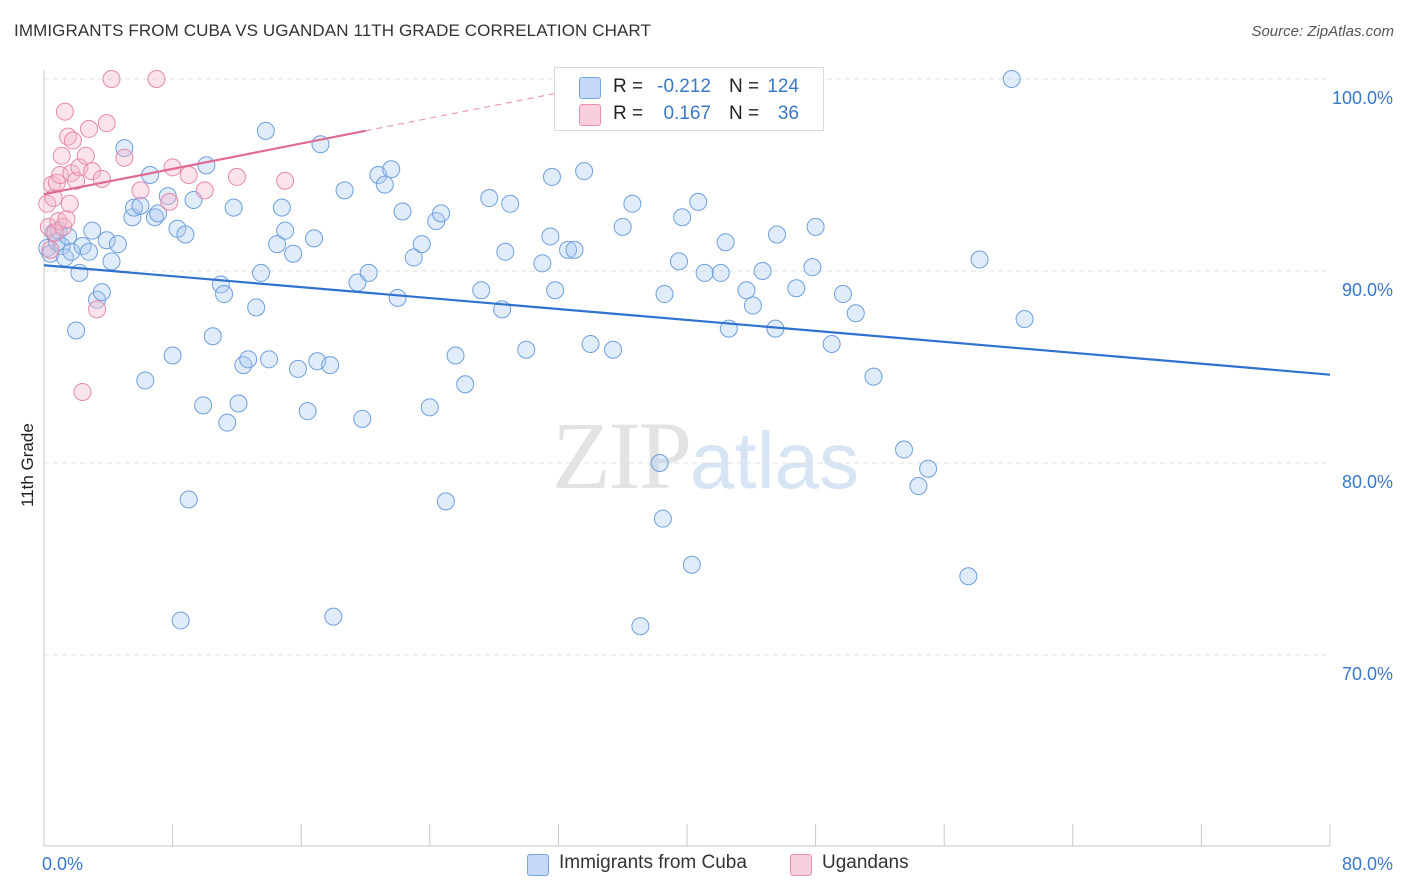  What do you see at coordinates (689, 99) in the screenshot?
I see `stats-box: R = -0.212 N = 124 R = 0.167 N = 36` at bounding box center [689, 99].